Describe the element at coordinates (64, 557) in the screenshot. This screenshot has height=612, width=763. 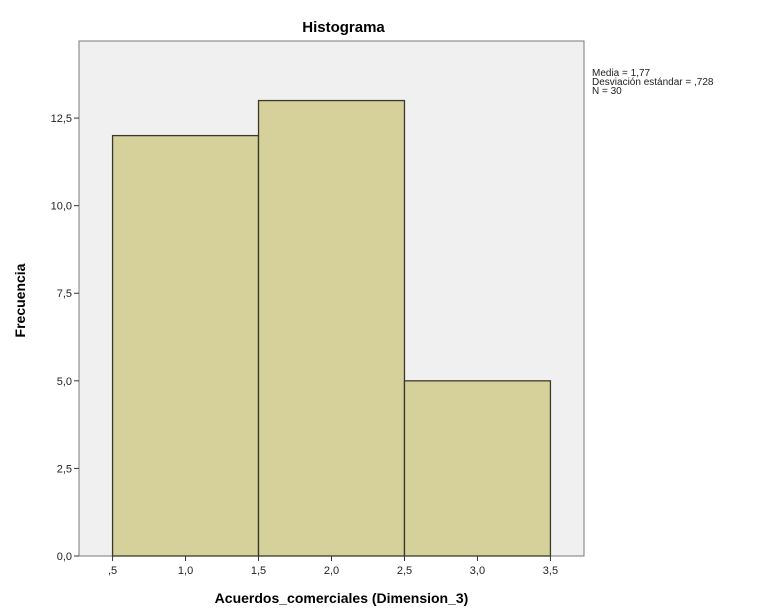
I see `y-tick-label-0: 0,0` at that location.